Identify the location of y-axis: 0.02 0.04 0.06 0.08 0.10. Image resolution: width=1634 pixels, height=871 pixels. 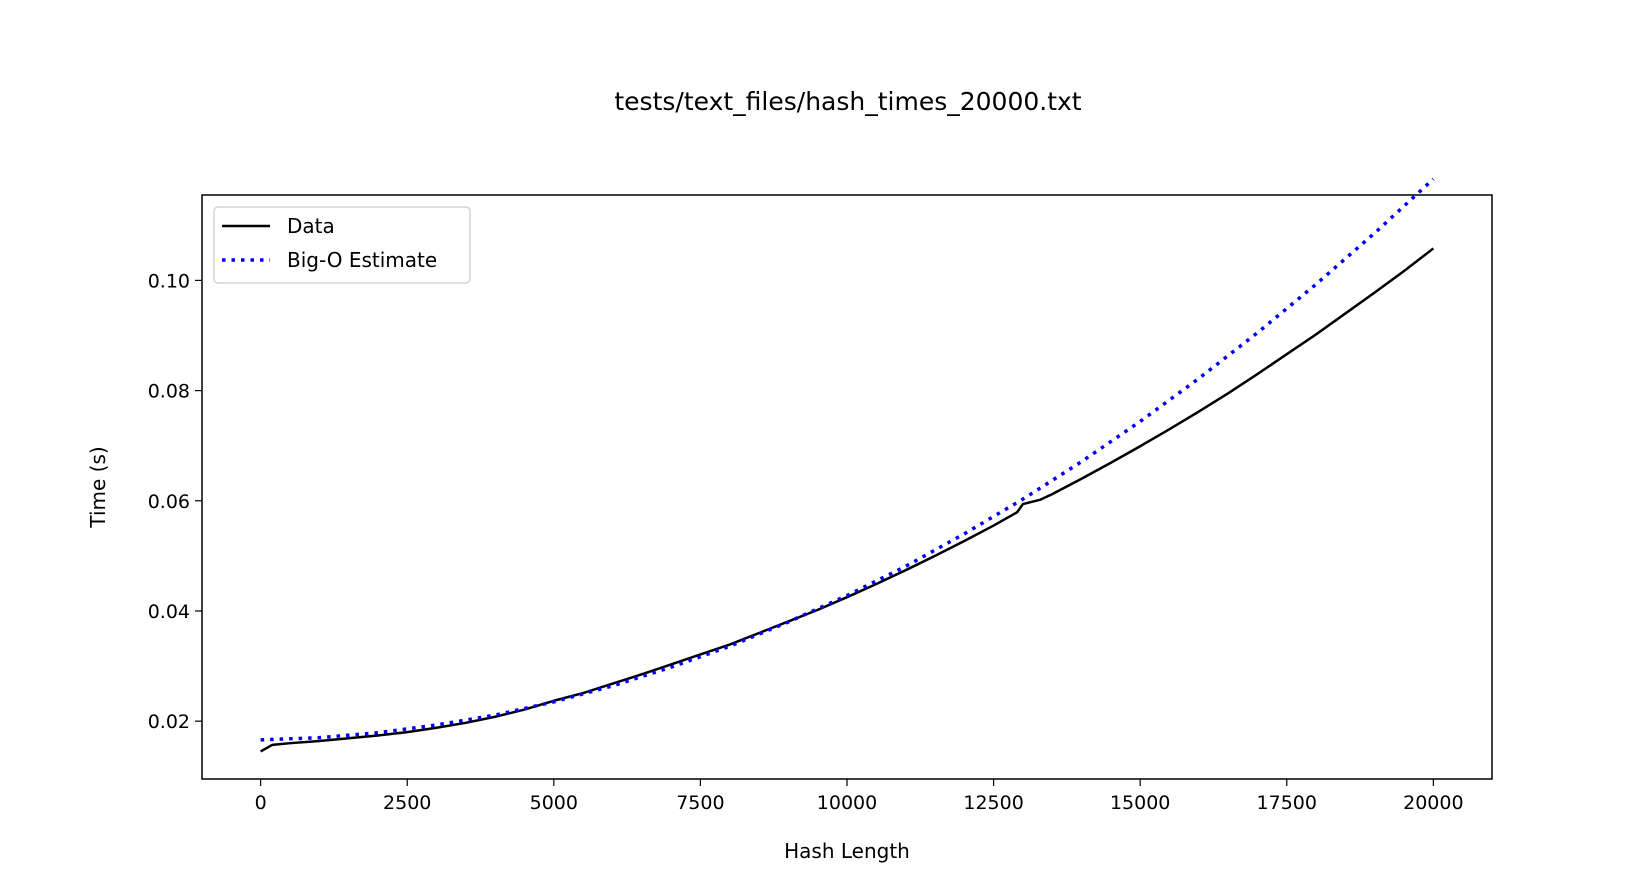
(175, 501).